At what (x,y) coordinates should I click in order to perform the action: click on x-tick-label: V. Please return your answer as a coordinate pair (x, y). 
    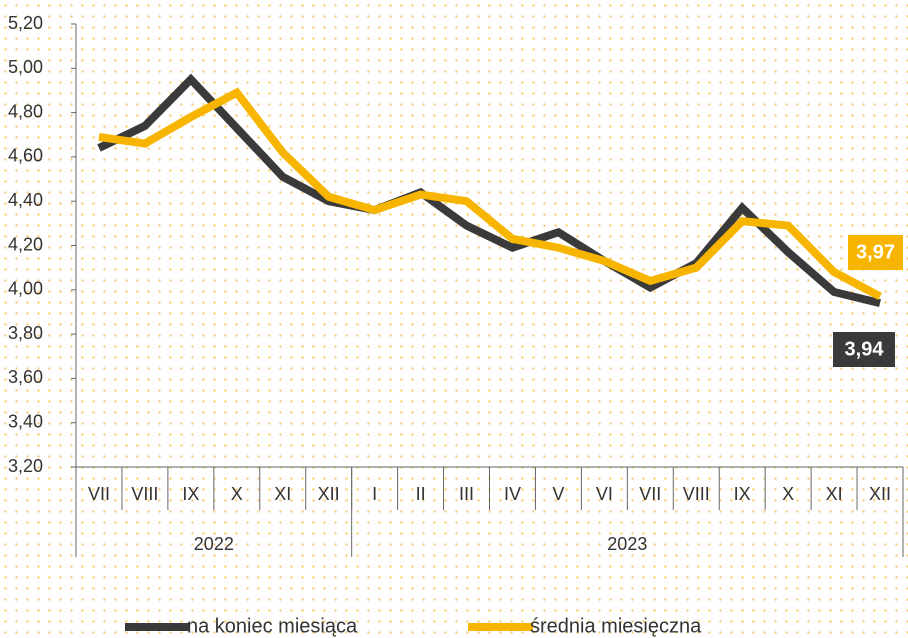
    Looking at the image, I should click on (558, 494).